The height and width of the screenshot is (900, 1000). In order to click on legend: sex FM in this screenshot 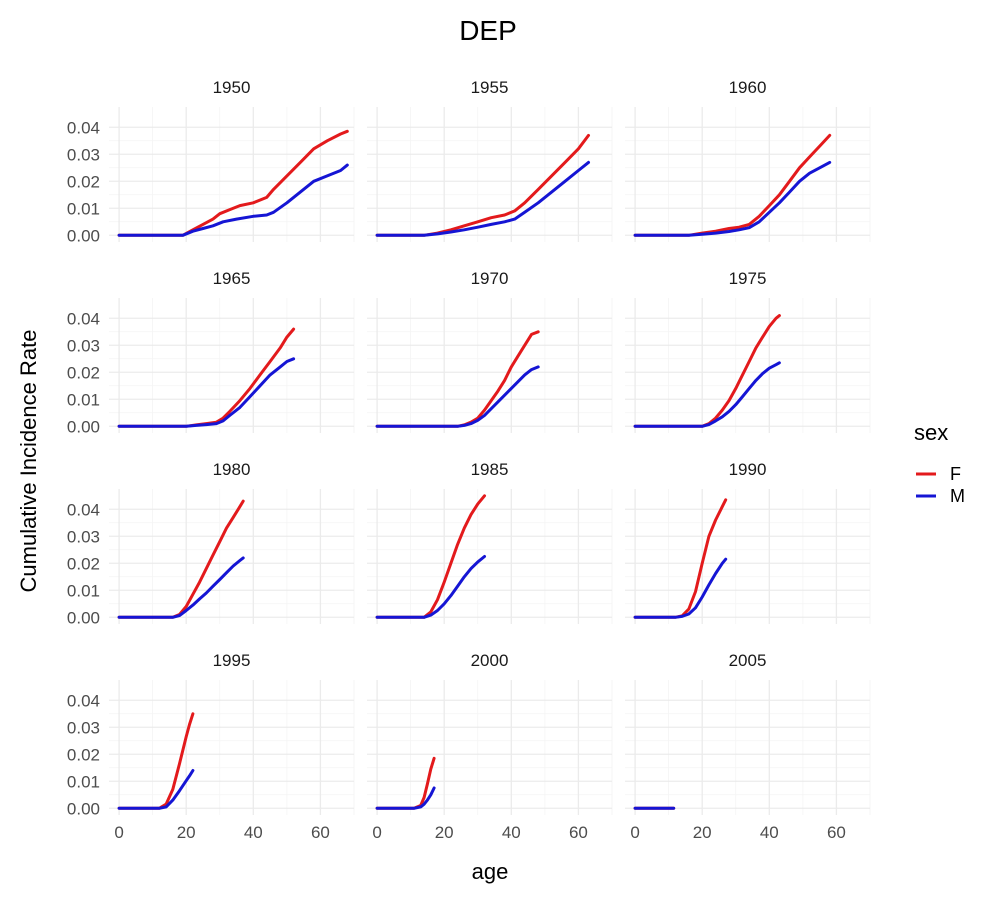, I will do `click(939, 463)`.